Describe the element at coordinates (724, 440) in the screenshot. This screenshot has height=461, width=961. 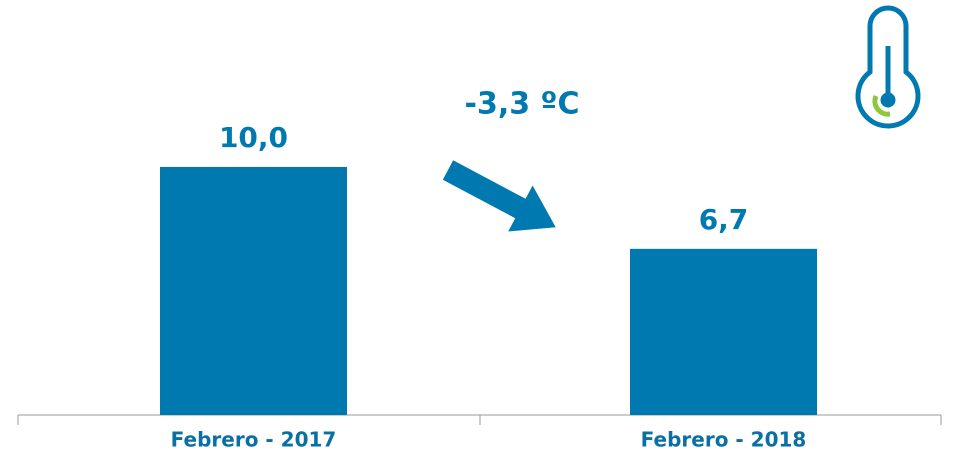
I see `x-tick-label: Febrero - 2018` at that location.